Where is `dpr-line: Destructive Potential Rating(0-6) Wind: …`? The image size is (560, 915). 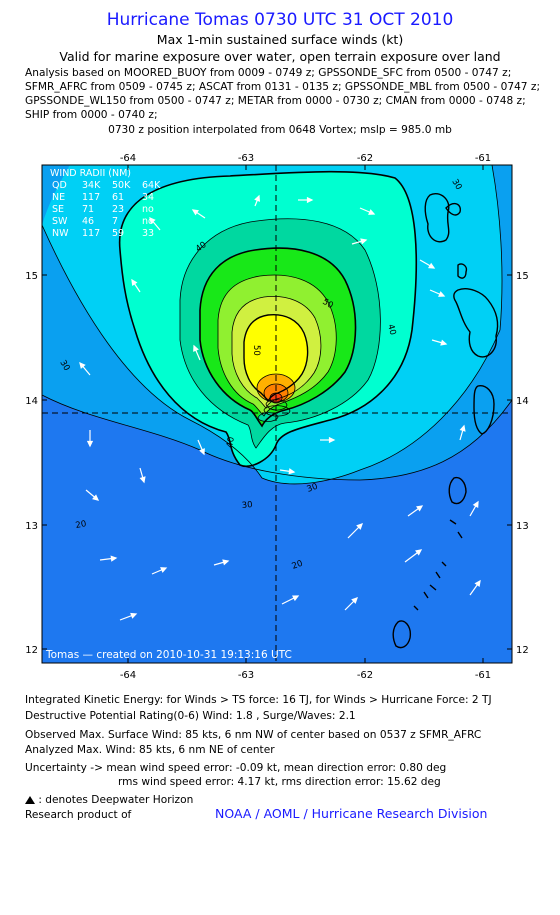 dpr-line: Destructive Potential Rating(0-6) Wind: … is located at coordinates (190, 716).